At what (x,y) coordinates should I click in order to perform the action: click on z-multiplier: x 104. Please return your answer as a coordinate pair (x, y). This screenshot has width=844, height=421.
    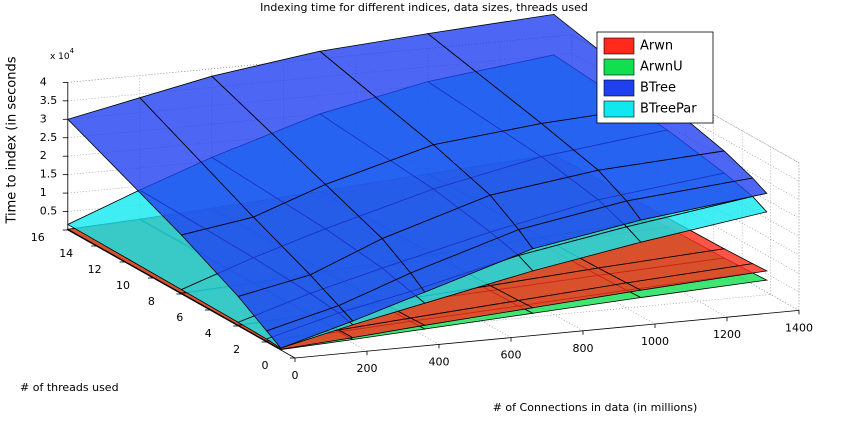
    Looking at the image, I should click on (62, 54).